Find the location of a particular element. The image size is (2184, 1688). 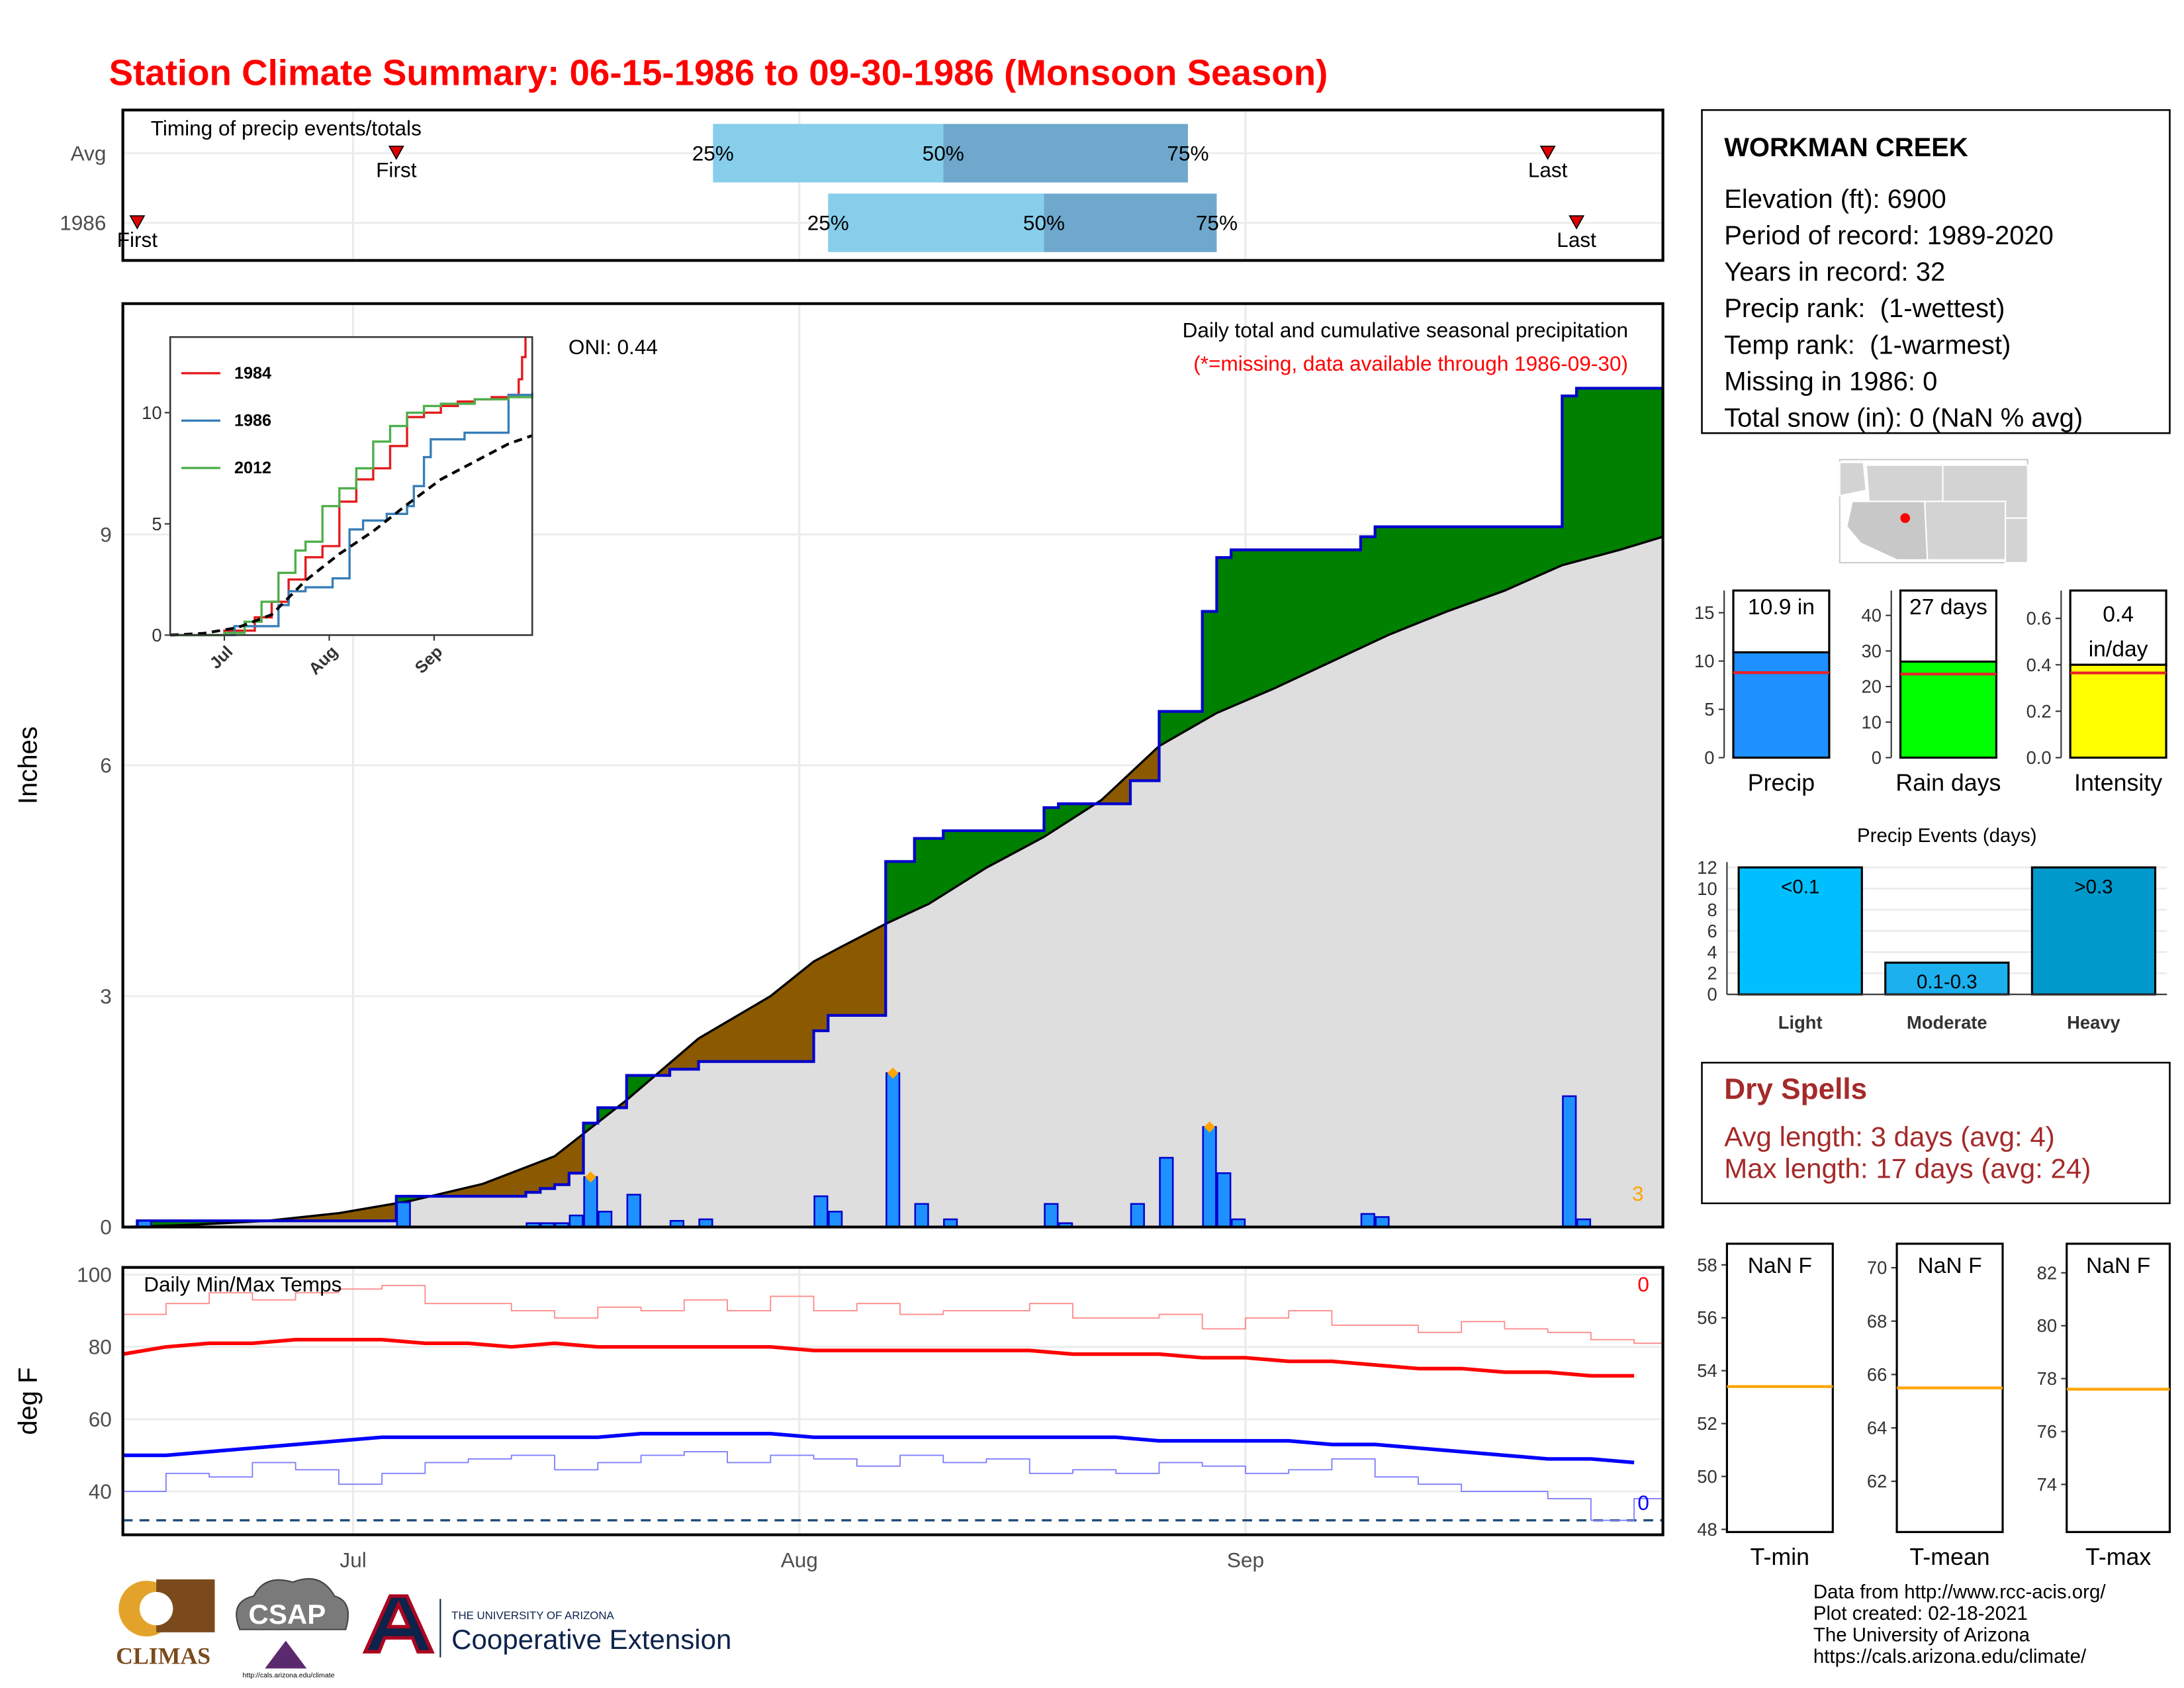

label-box is located at coordinates (2118, 627).